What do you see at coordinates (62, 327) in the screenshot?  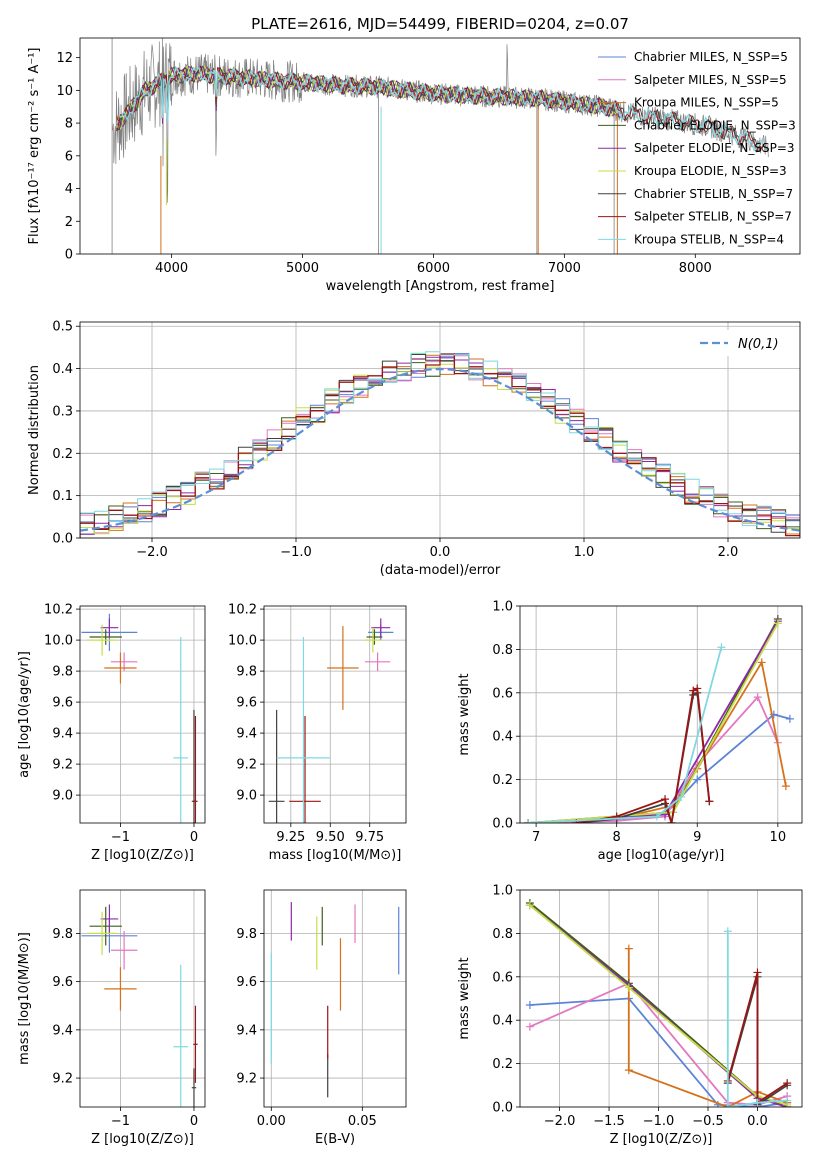 I see `y-tick-label: 0.5` at bounding box center [62, 327].